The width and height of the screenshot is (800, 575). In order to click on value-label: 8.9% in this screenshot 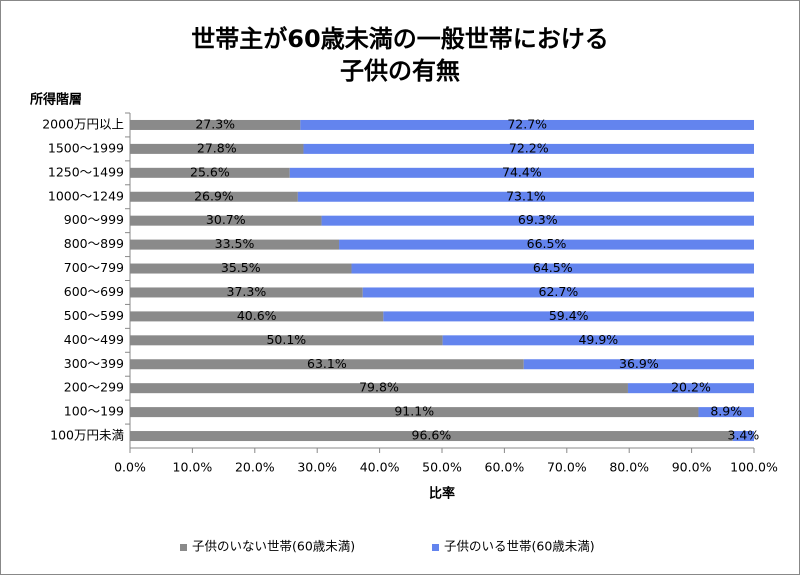, I will do `click(726, 411)`.